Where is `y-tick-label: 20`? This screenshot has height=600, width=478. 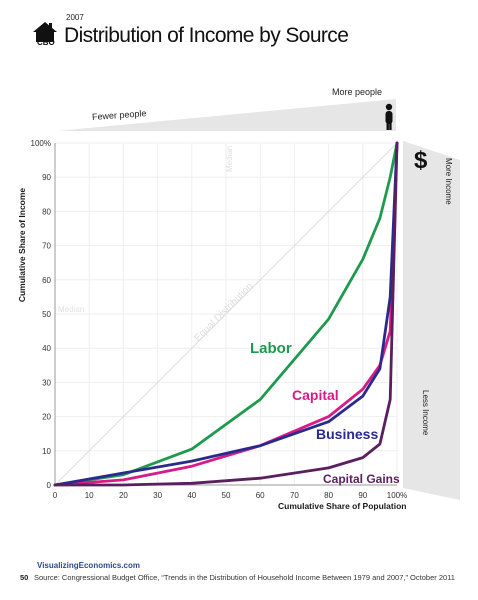 y-tick-label: 20 is located at coordinates (46, 417).